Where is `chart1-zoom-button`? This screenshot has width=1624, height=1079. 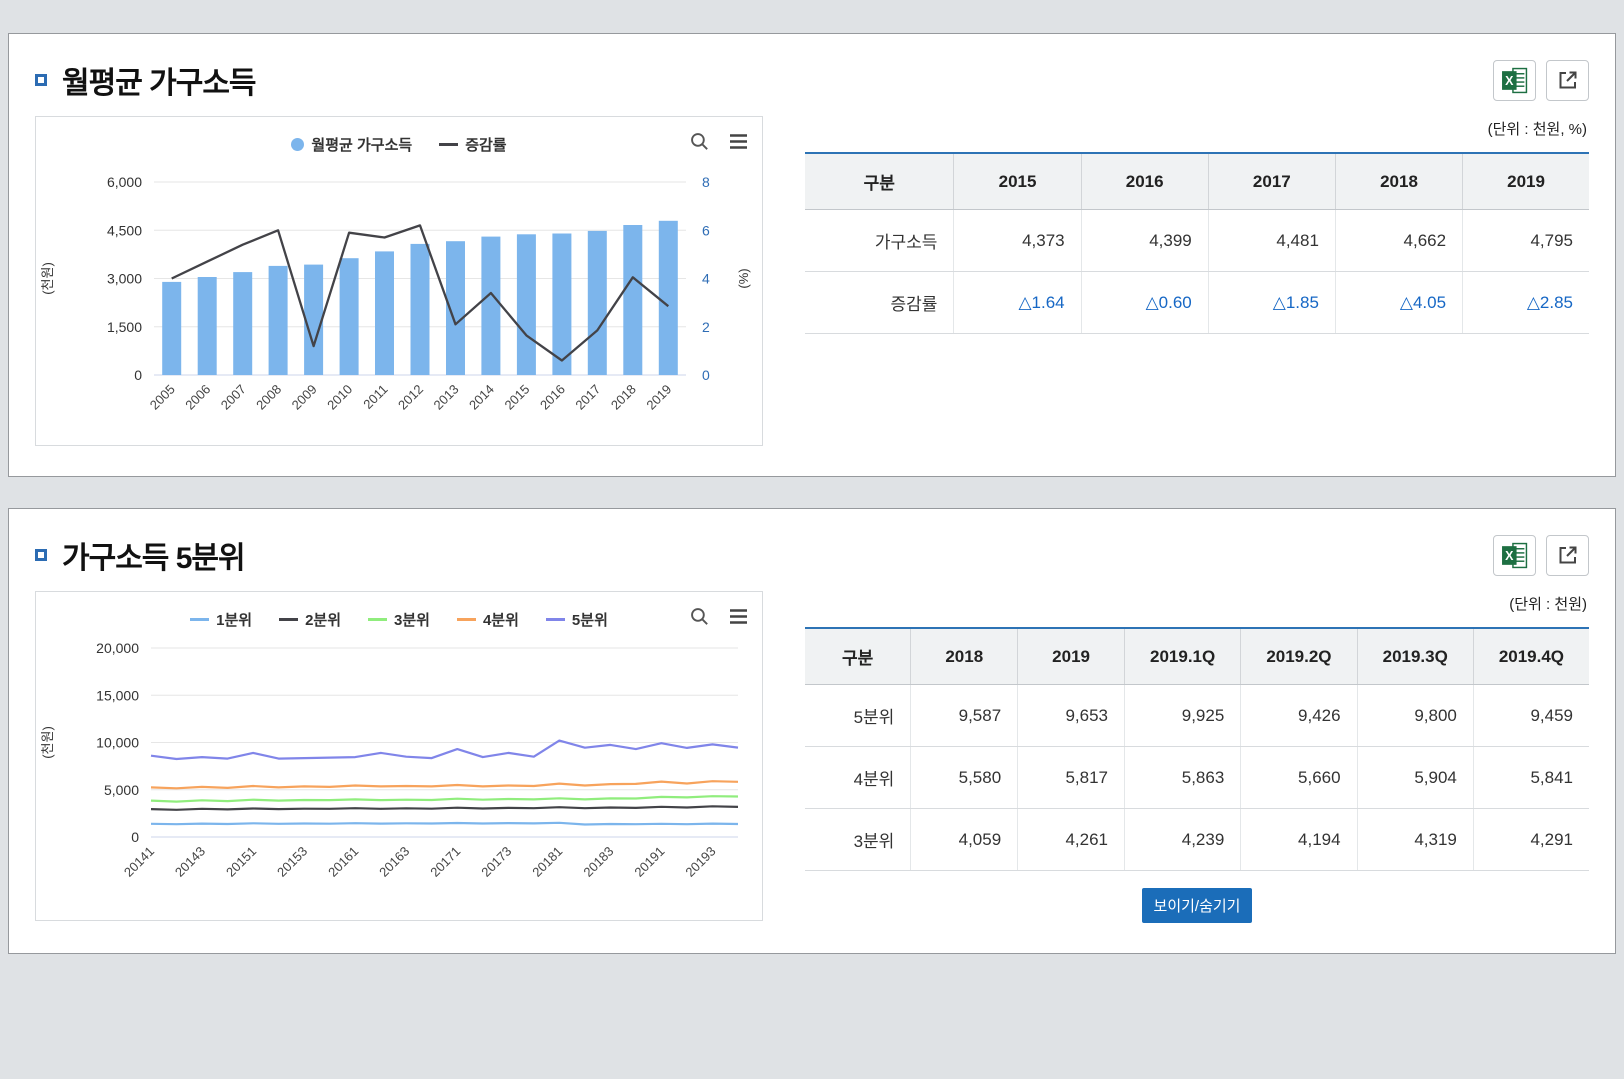 chart1-zoom-button is located at coordinates (699, 141).